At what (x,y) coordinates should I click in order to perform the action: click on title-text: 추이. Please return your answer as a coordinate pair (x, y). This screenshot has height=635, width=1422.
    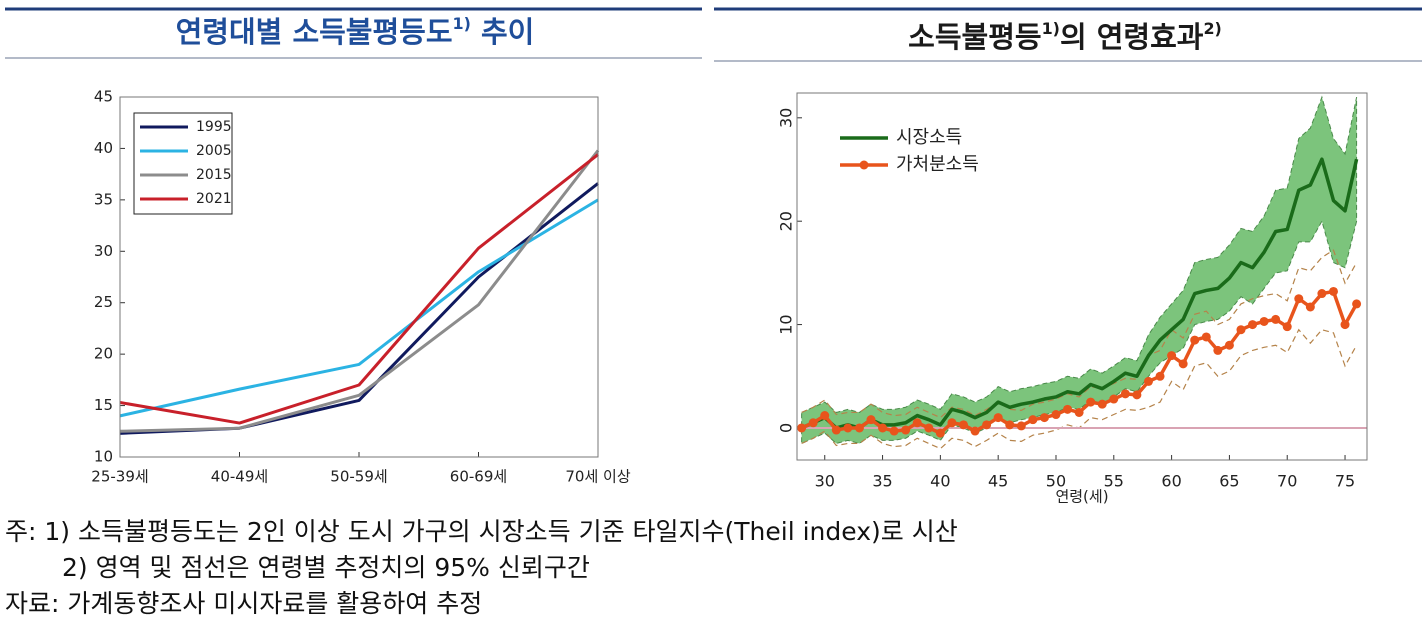
    Looking at the image, I should click on (502, 32).